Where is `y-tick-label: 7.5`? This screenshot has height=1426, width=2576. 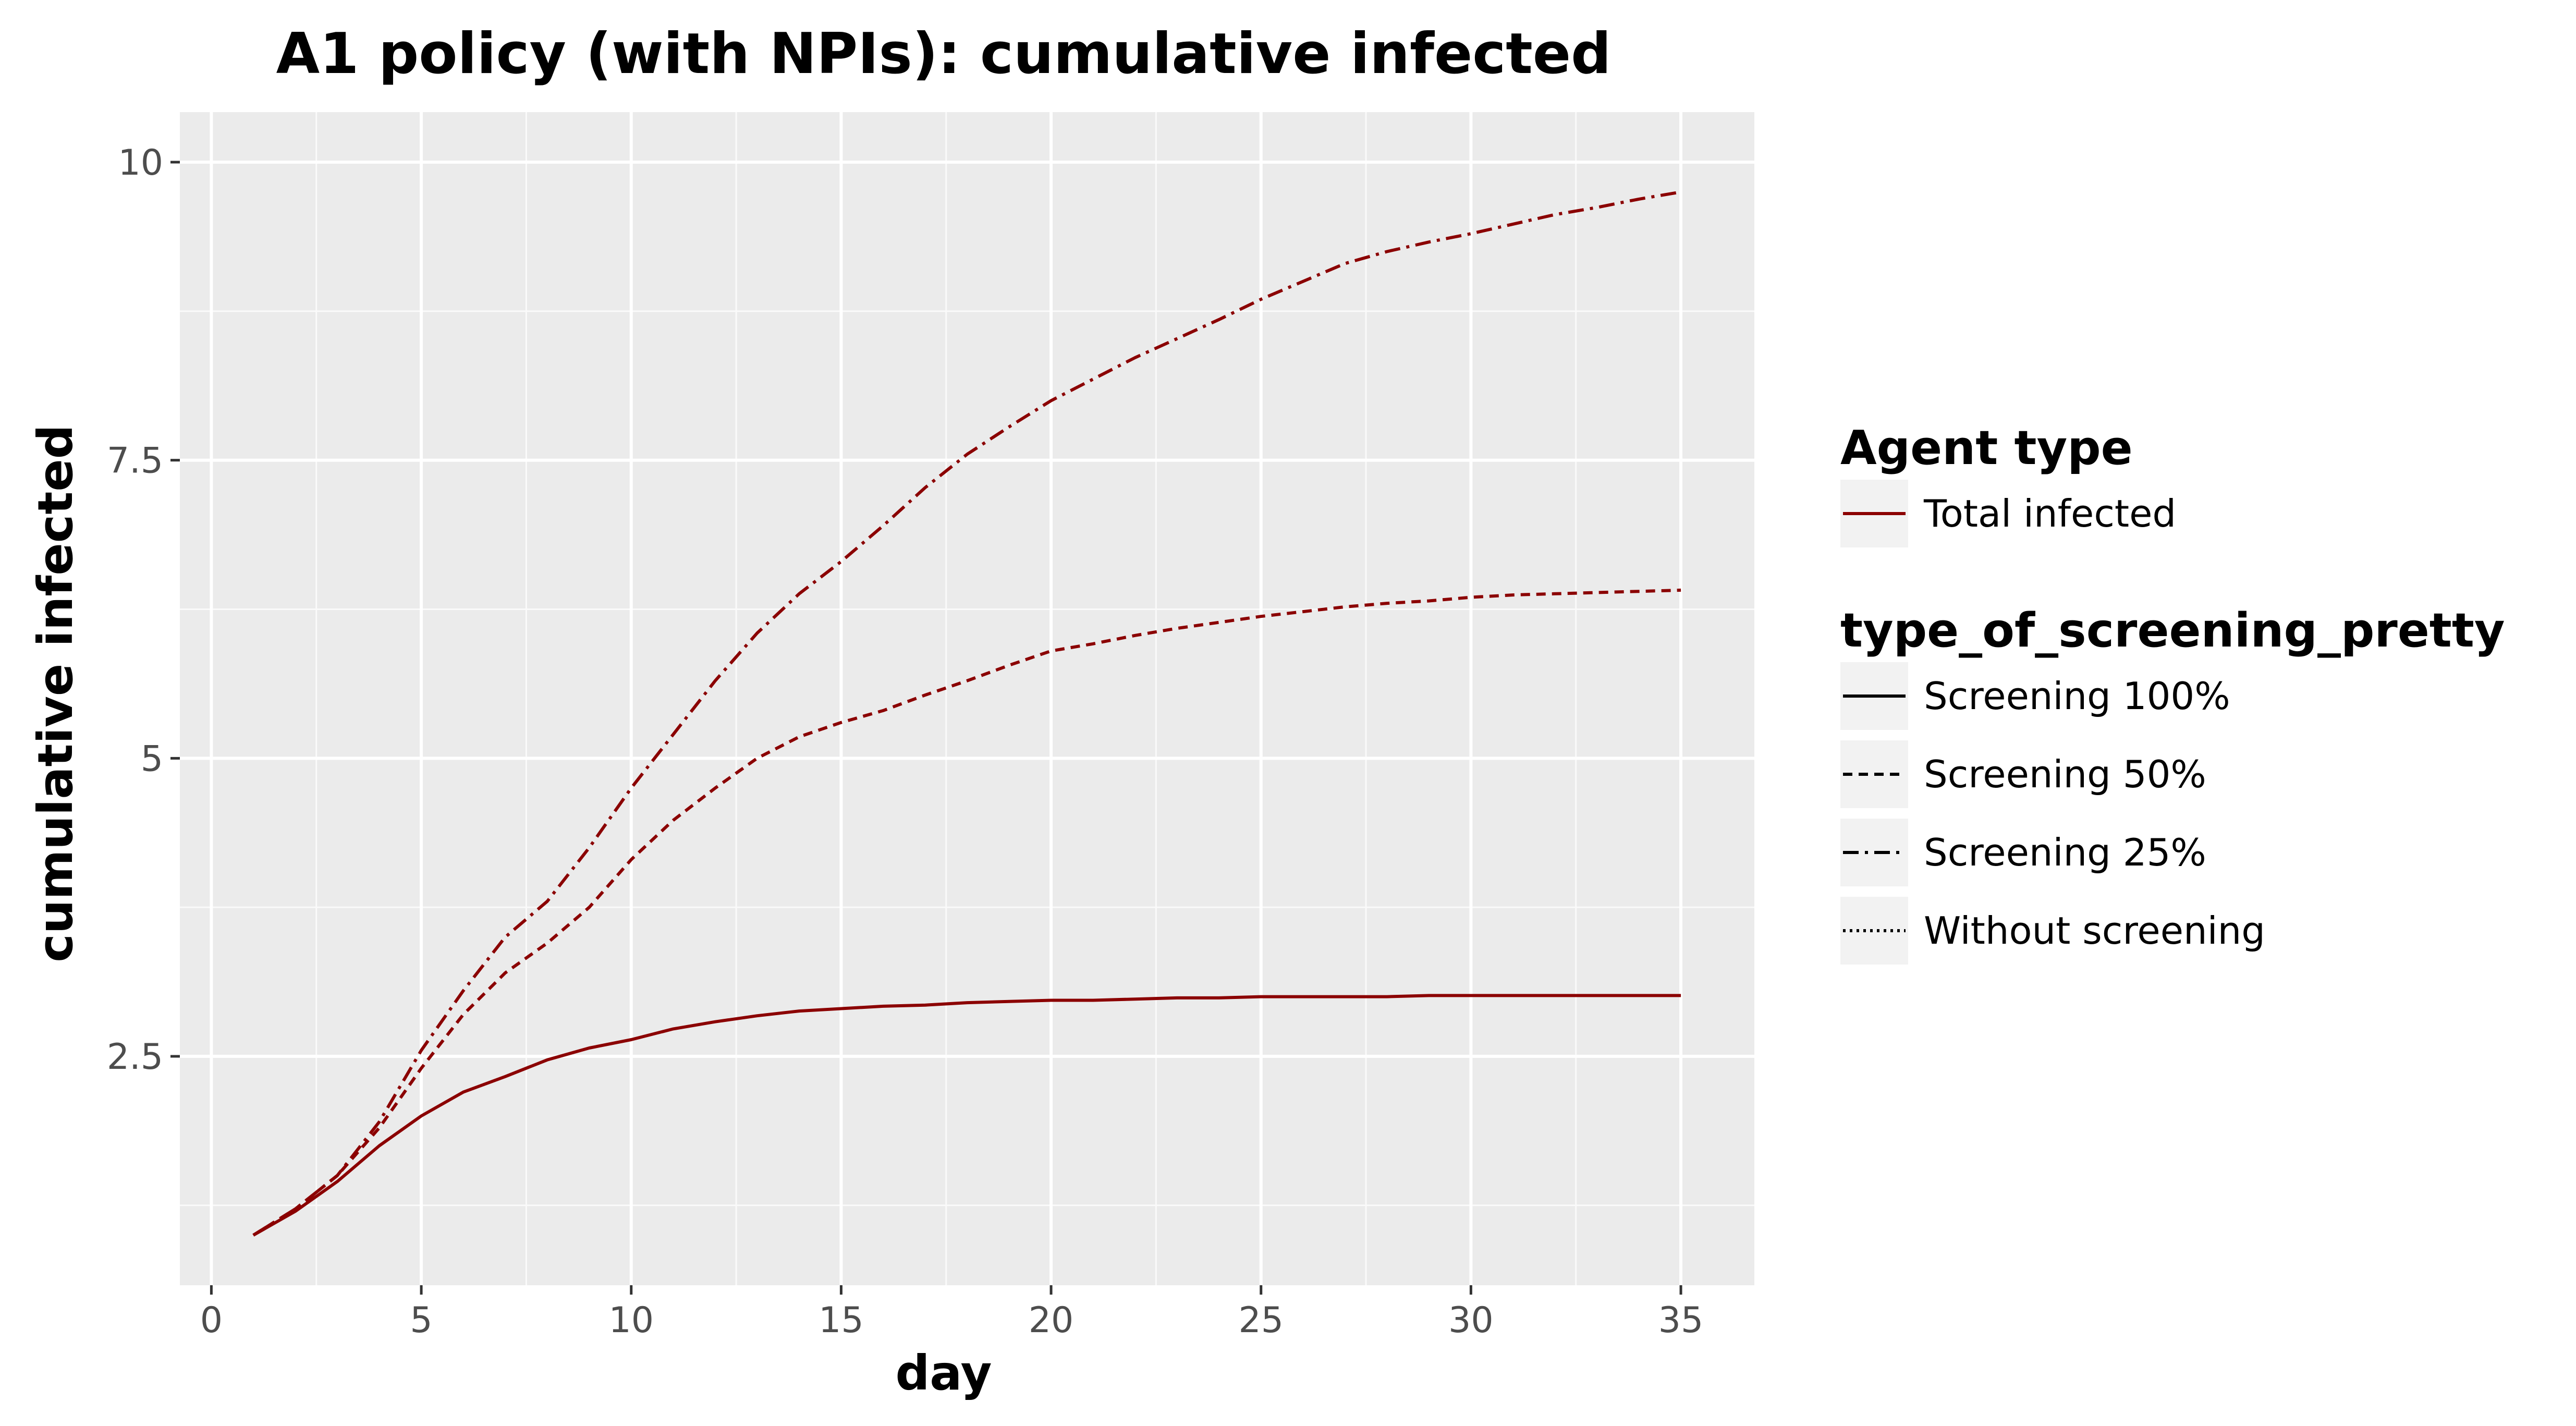
y-tick-label: 7.5 is located at coordinates (135, 461).